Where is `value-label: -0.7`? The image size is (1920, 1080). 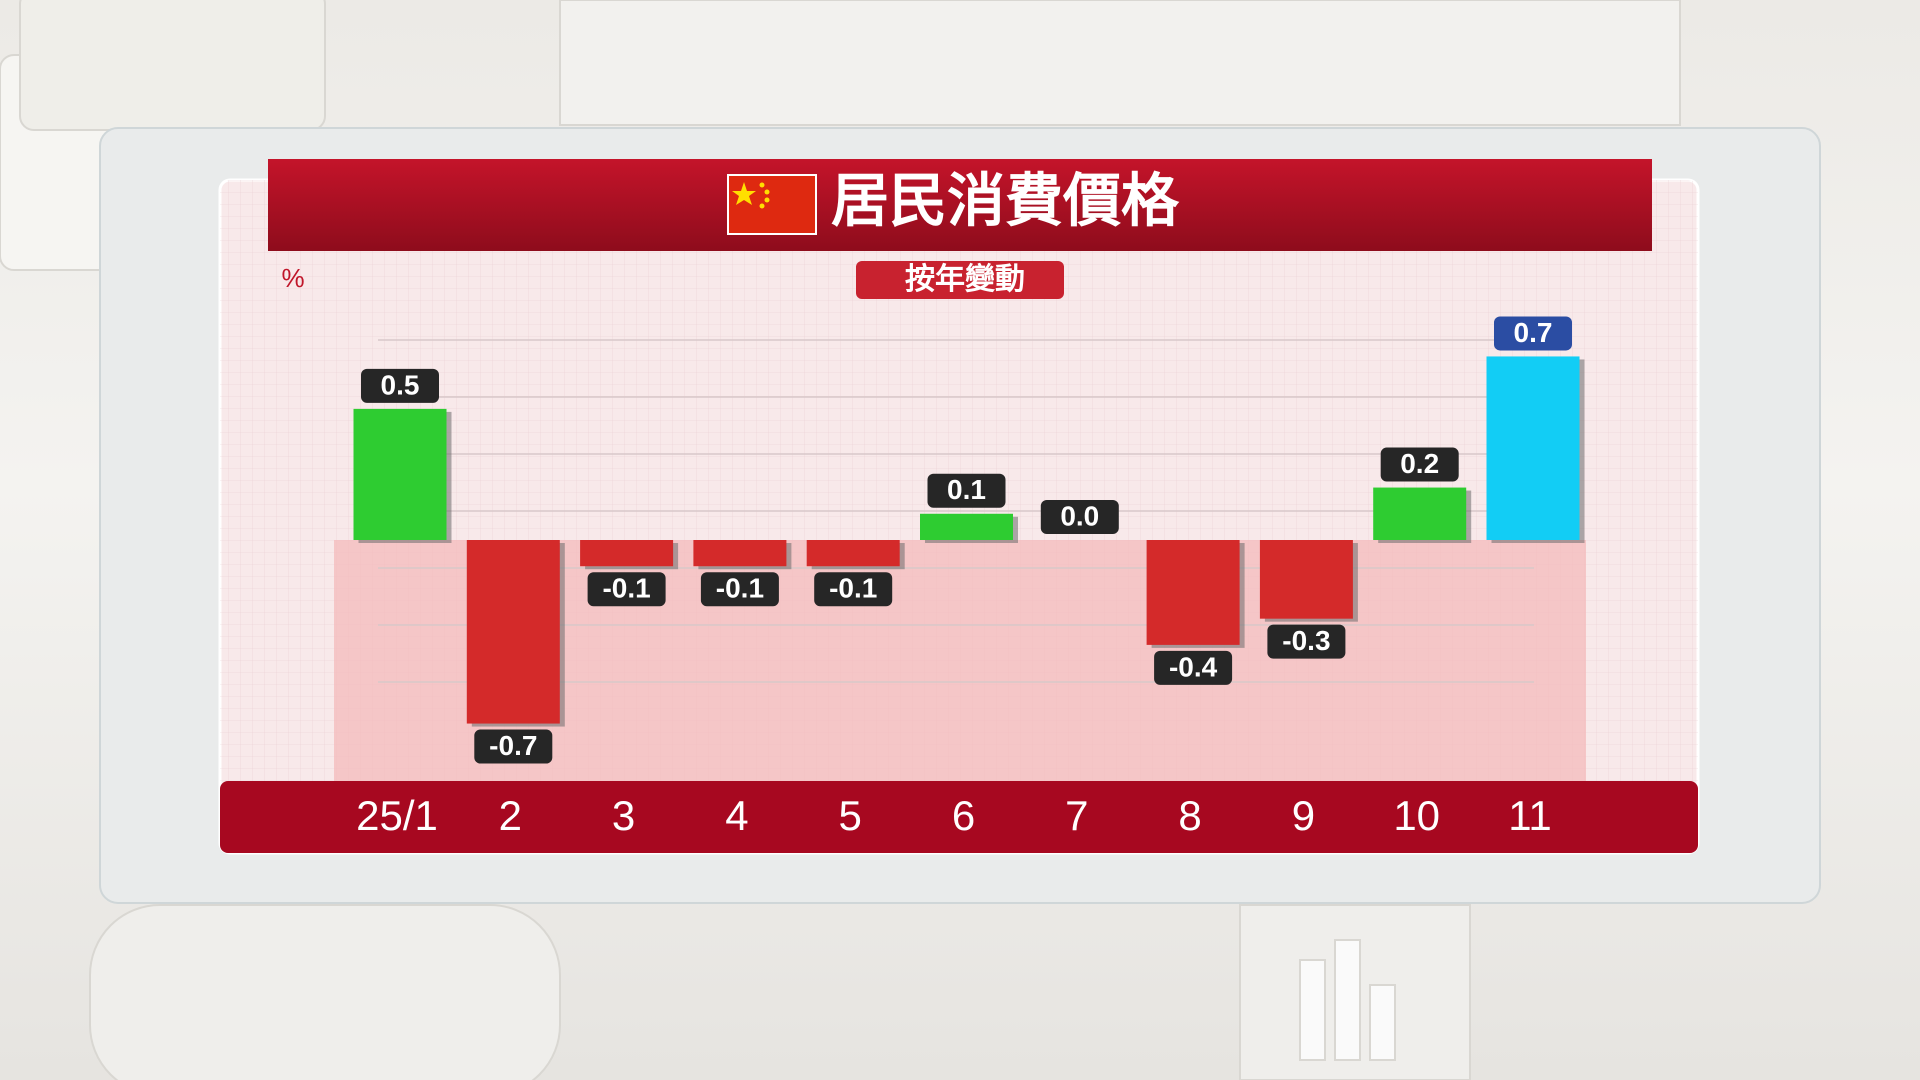
value-label: -0.7 is located at coordinates (513, 745).